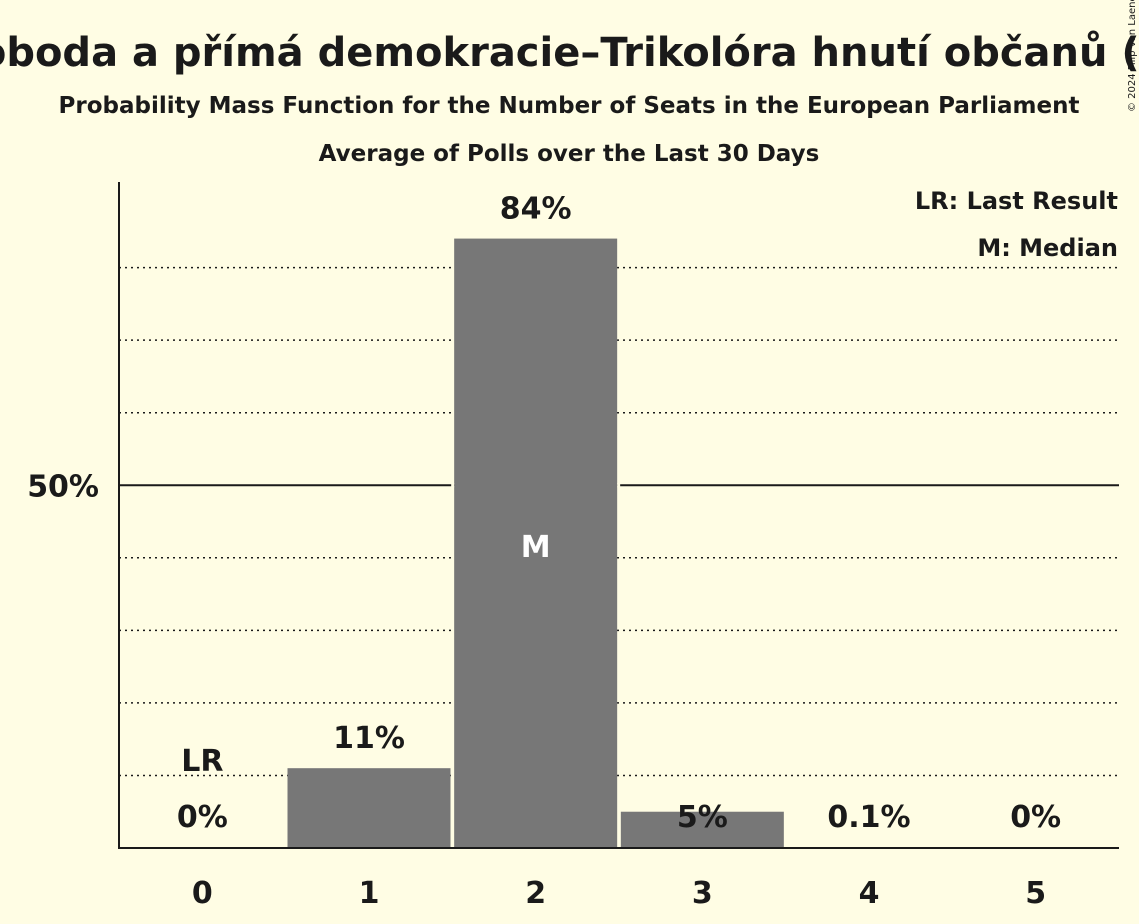 This screenshot has width=1139, height=924. What do you see at coordinates (702, 817) in the screenshot?
I see `value-label: 5%` at bounding box center [702, 817].